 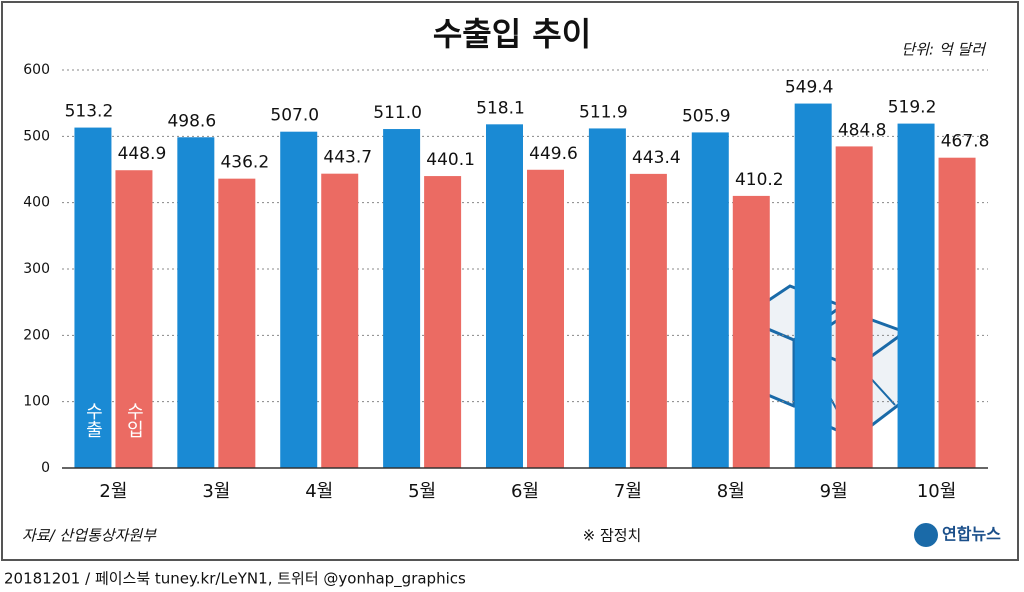 What do you see at coordinates (142, 154) in the screenshot?
I see `data-label: 448.9` at bounding box center [142, 154].